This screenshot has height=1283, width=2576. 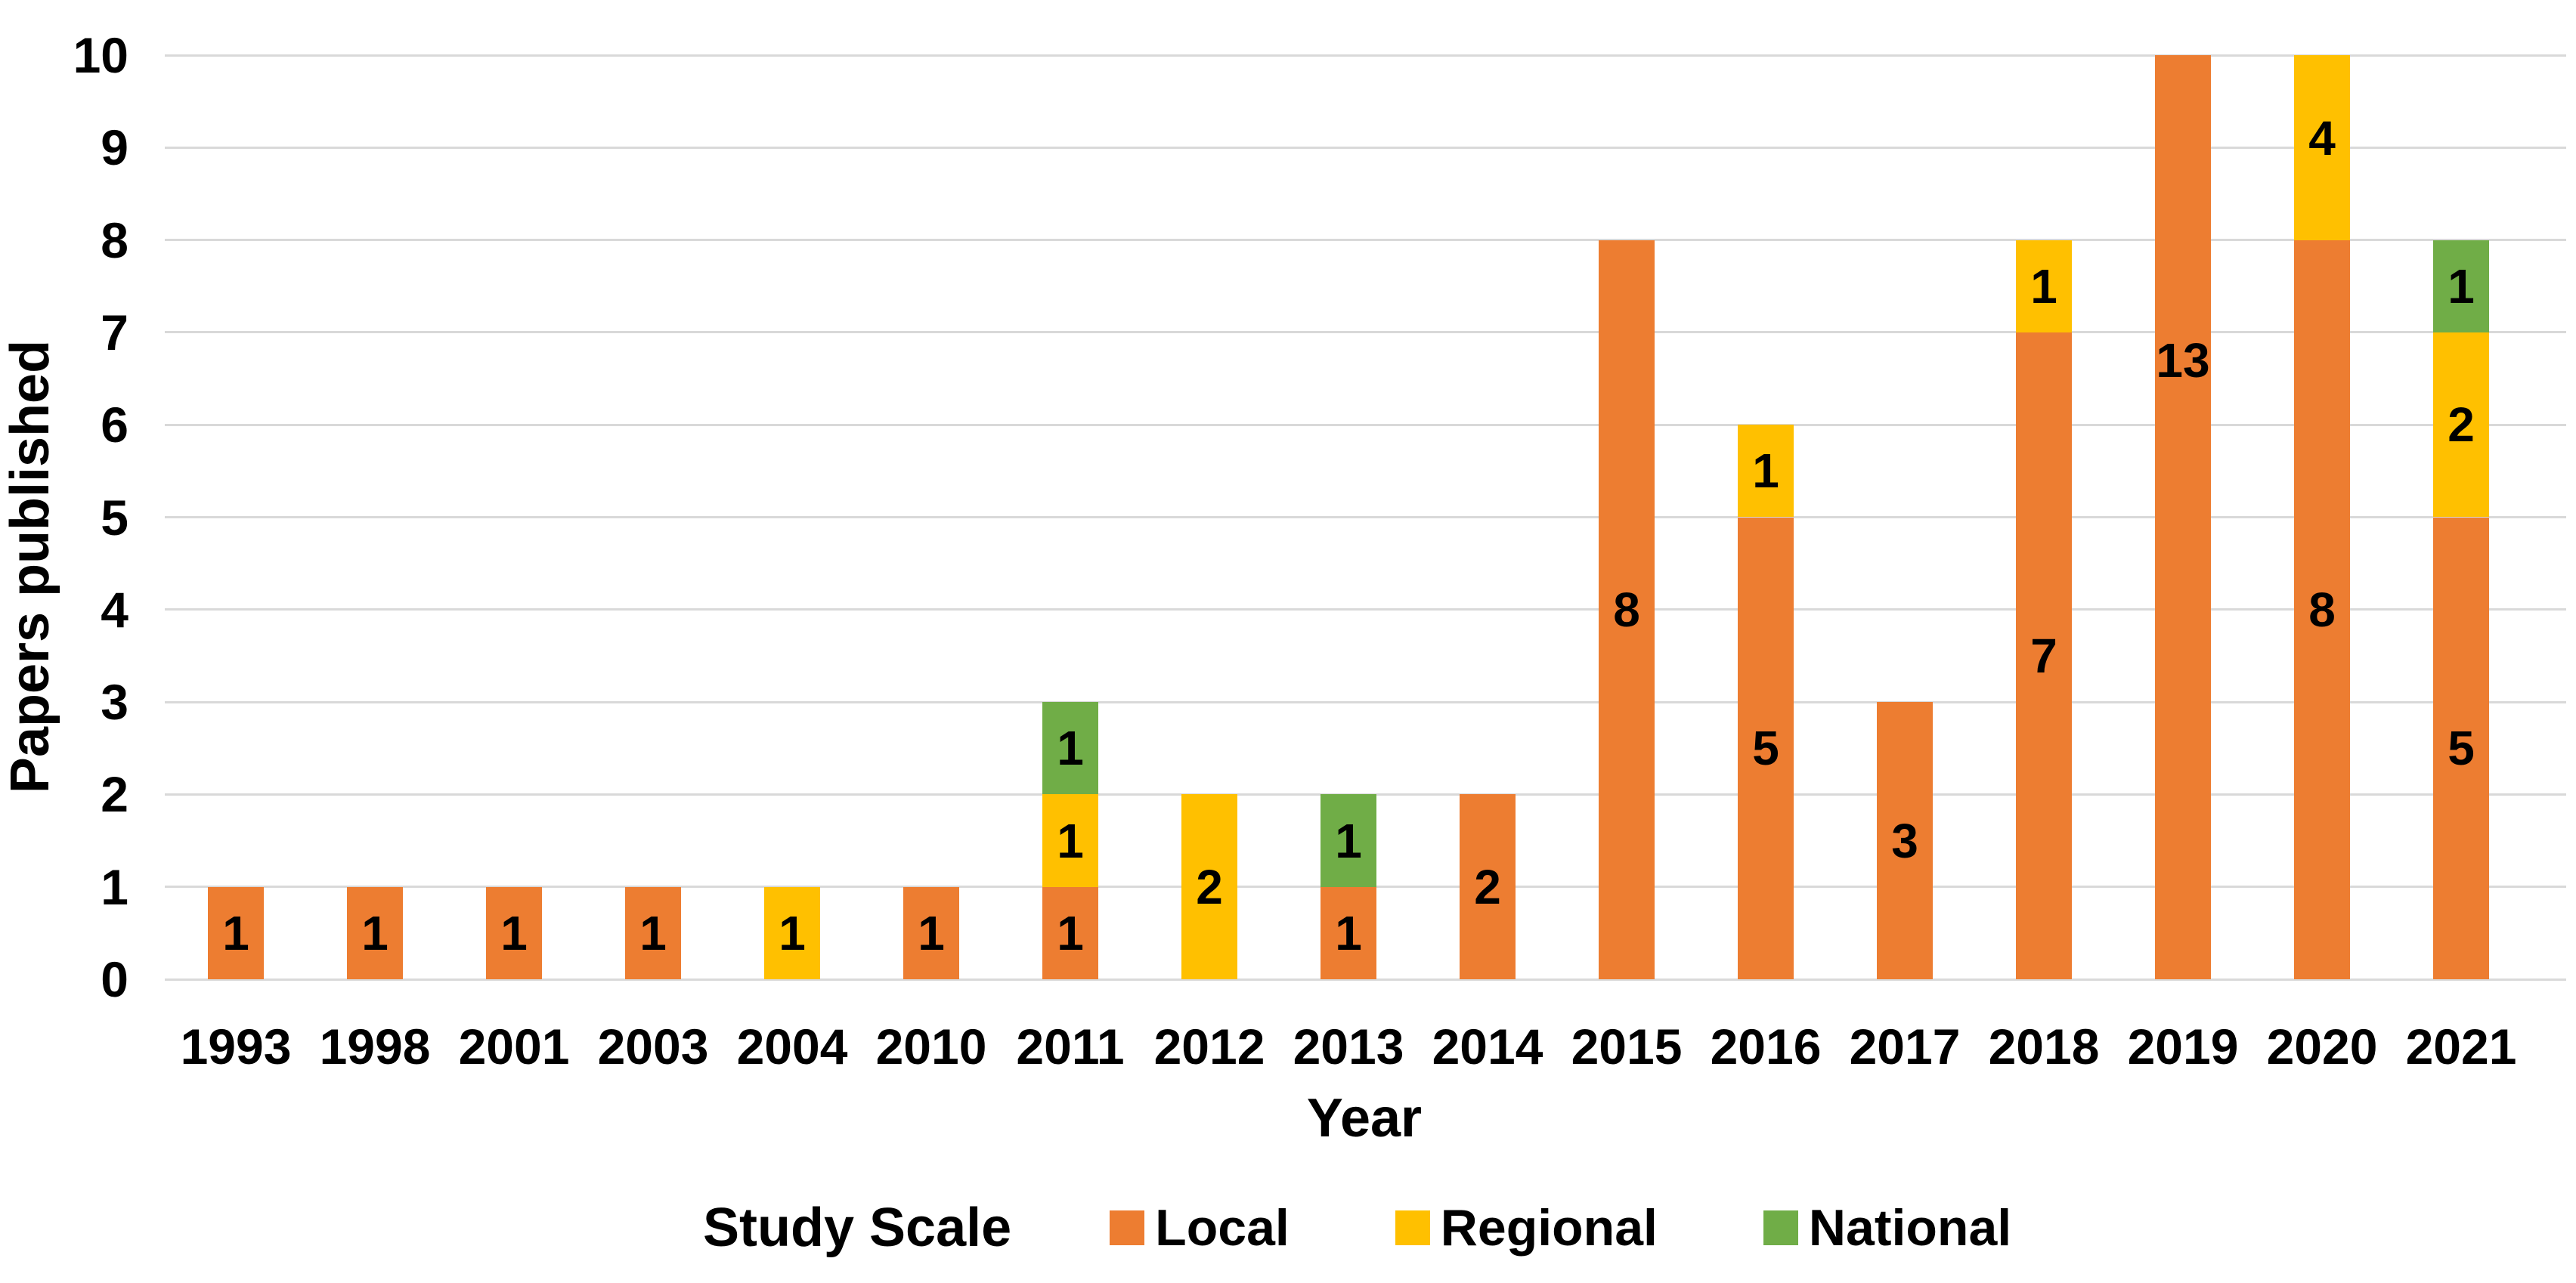 I want to click on bar-value-label-2016-local: 5, so click(x=1765, y=749).